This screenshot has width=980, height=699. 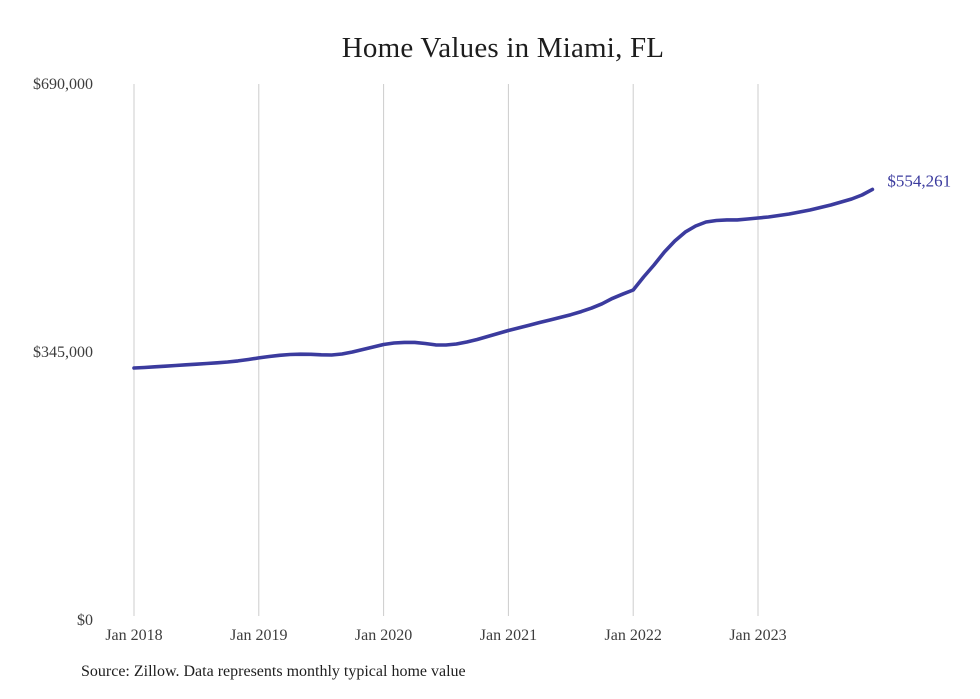 What do you see at coordinates (133, 635) in the screenshot?
I see `x-axis-tick-label: Jan 2018` at bounding box center [133, 635].